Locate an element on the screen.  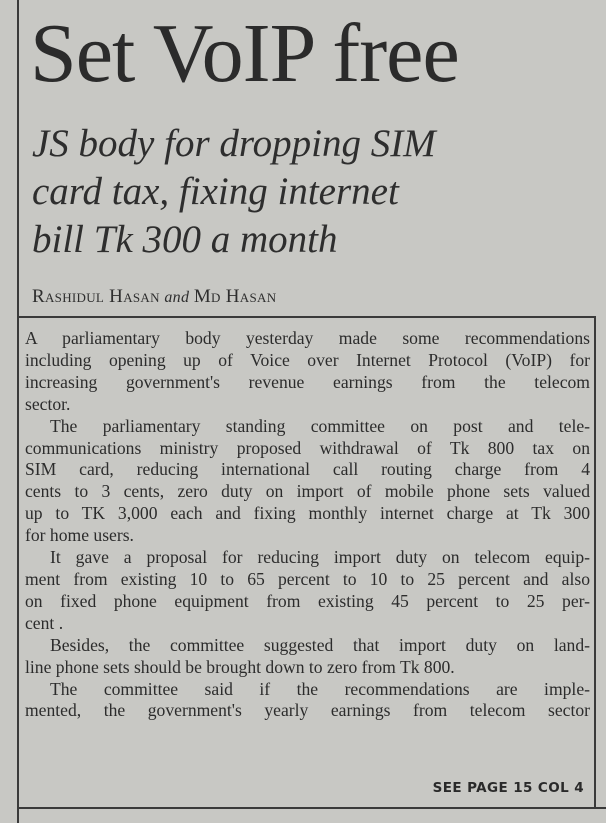
byline: Rashidul Hasan and Md Hasan is located at coordinates (154, 297).